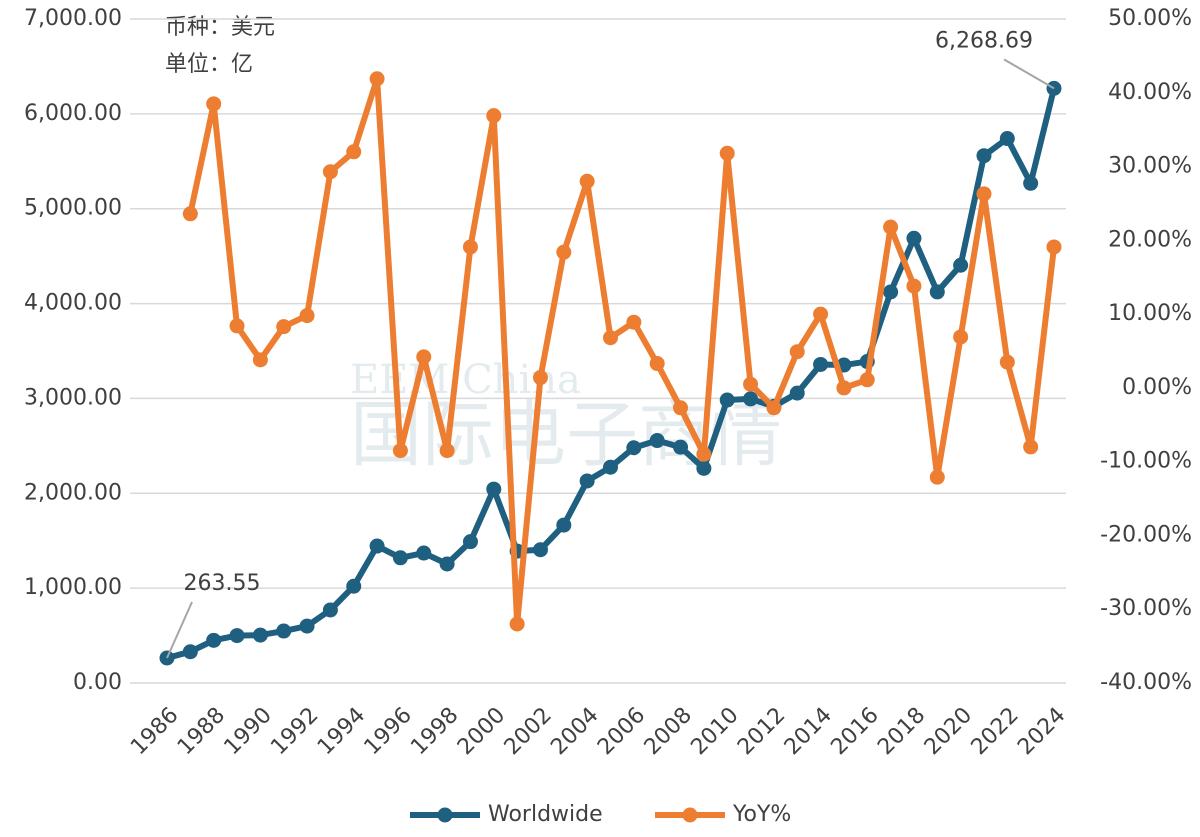  I want to click on y2-tick-label: 0.00%, so click(1157, 387).